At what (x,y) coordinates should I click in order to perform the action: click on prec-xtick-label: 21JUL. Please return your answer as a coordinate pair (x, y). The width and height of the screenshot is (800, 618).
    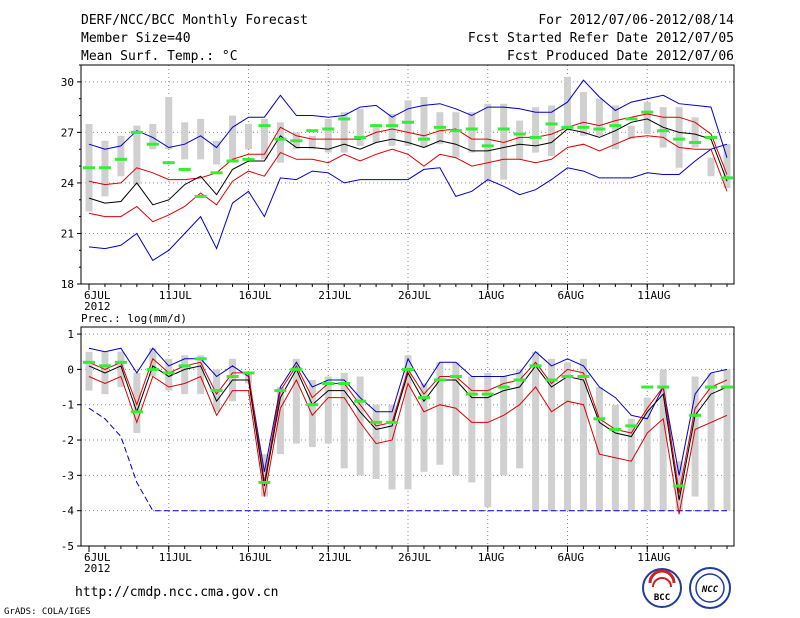
    Looking at the image, I should click on (334, 557).